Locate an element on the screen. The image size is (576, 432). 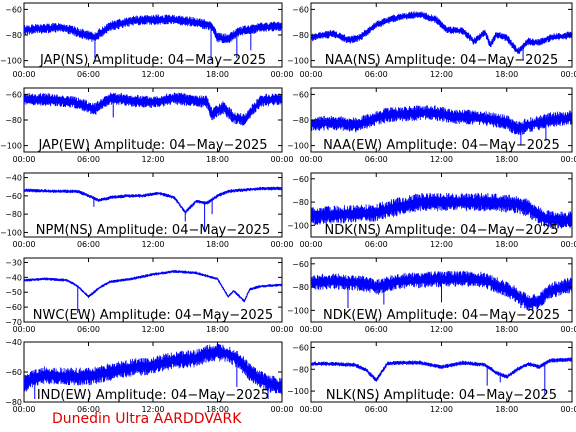
y-tick-label: −70 is located at coordinates (13, 322).